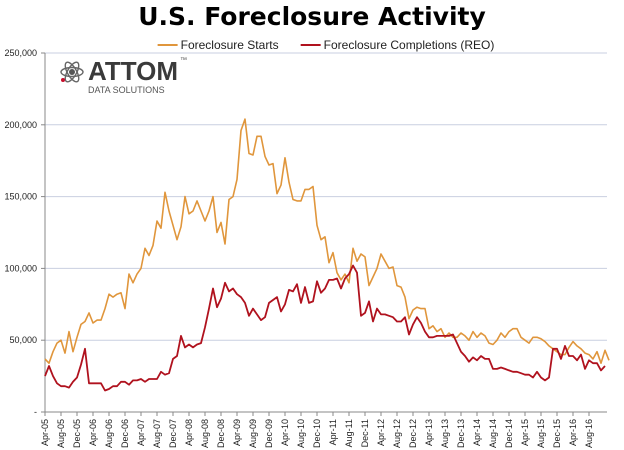 The image size is (624, 450). What do you see at coordinates (109, 433) in the screenshot?
I see `x-tick-label: Aug-06` at bounding box center [109, 433].